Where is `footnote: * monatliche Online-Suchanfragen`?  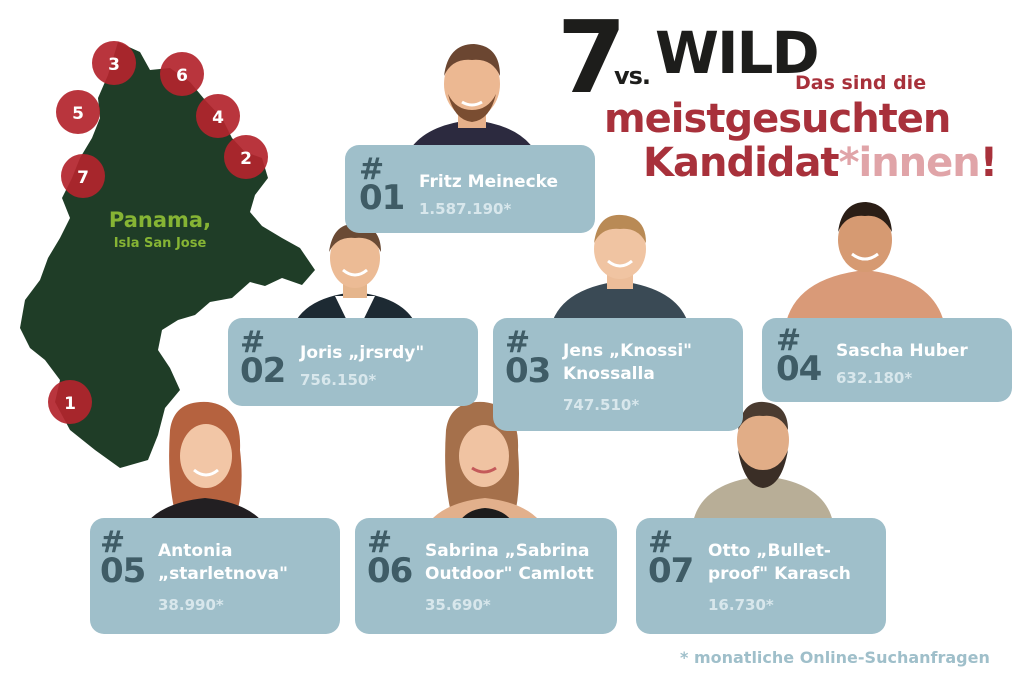 footnote: * monatliche Online-Suchanfragen is located at coordinates (835, 657).